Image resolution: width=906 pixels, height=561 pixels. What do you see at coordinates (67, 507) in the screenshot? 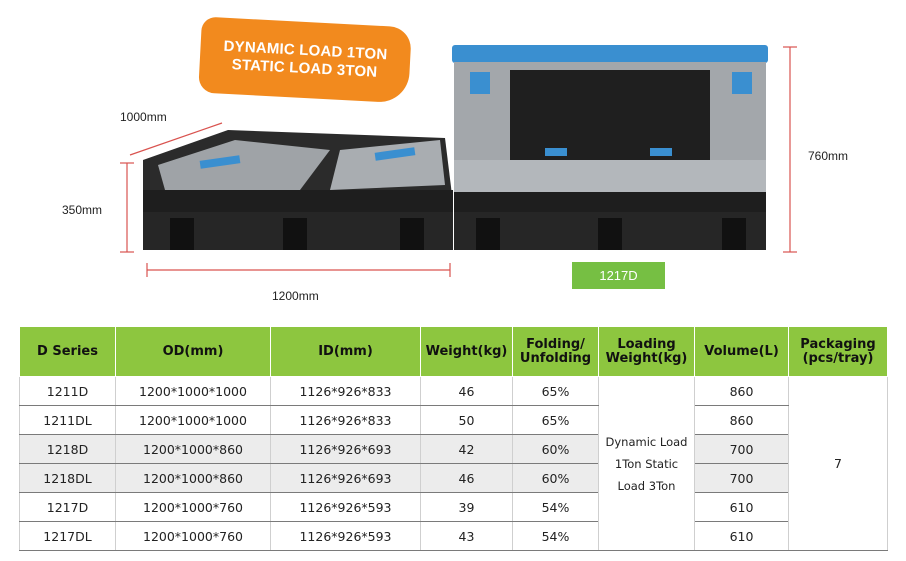
I see `cell-model: 1217D` at bounding box center [67, 507].